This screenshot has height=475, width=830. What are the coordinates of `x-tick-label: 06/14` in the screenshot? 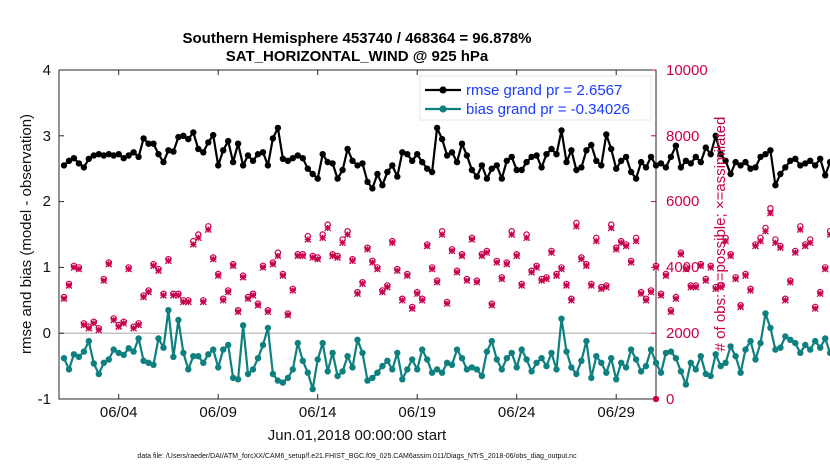 It's located at (318, 412).